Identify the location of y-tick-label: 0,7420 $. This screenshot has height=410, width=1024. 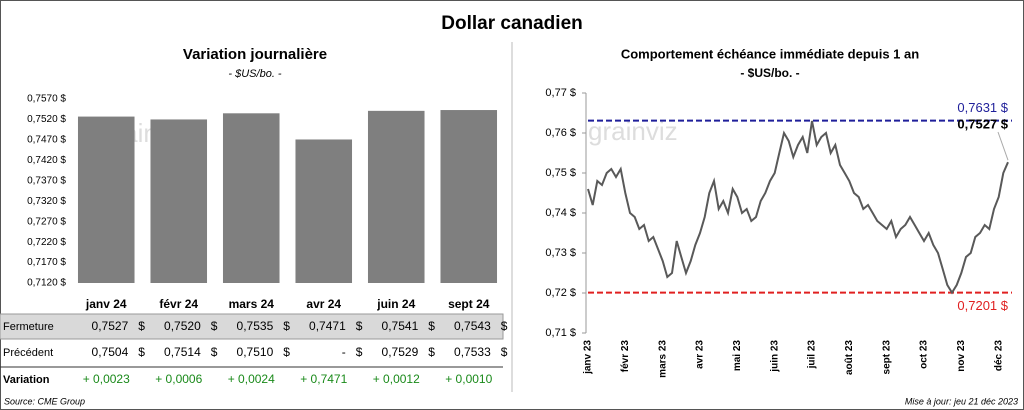
(46, 160).